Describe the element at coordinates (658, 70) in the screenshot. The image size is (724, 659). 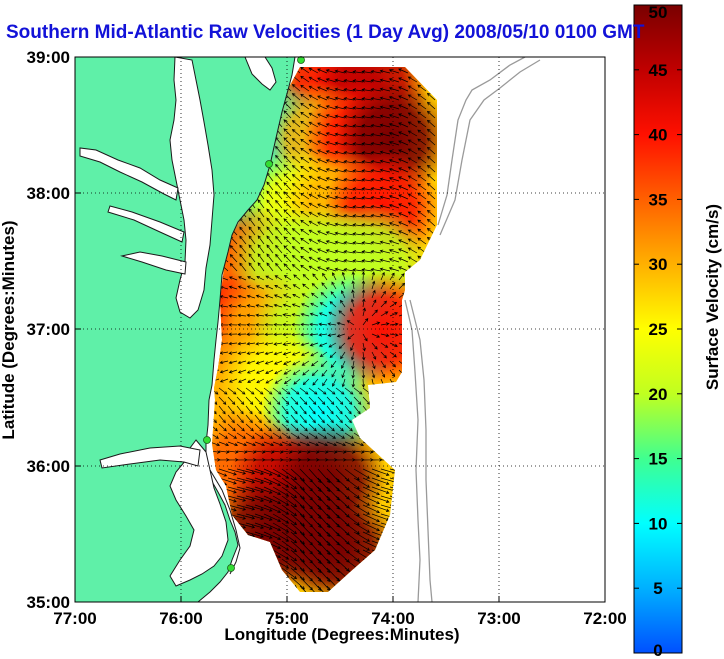
I see `colorbar-tick-label: 45` at that location.